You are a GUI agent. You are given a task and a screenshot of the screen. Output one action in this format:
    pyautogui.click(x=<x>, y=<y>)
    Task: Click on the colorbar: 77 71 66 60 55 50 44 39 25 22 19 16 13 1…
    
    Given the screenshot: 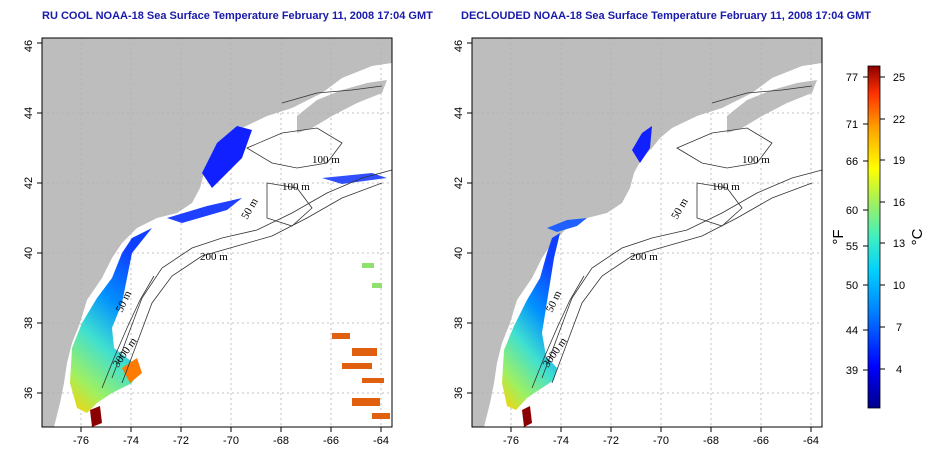 What is the action you would take?
    pyautogui.click(x=878, y=237)
    